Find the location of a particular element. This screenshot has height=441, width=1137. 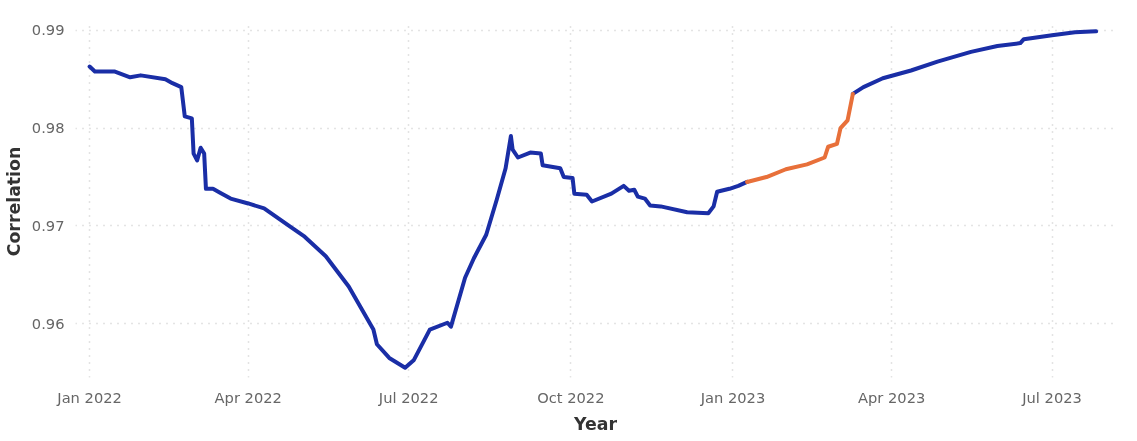

x-tick-label: Jul 2022 is located at coordinates (408, 397).